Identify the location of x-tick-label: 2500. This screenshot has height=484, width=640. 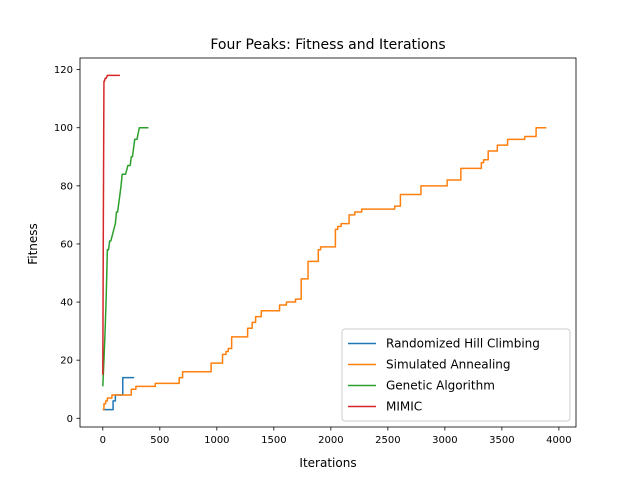
(387, 440).